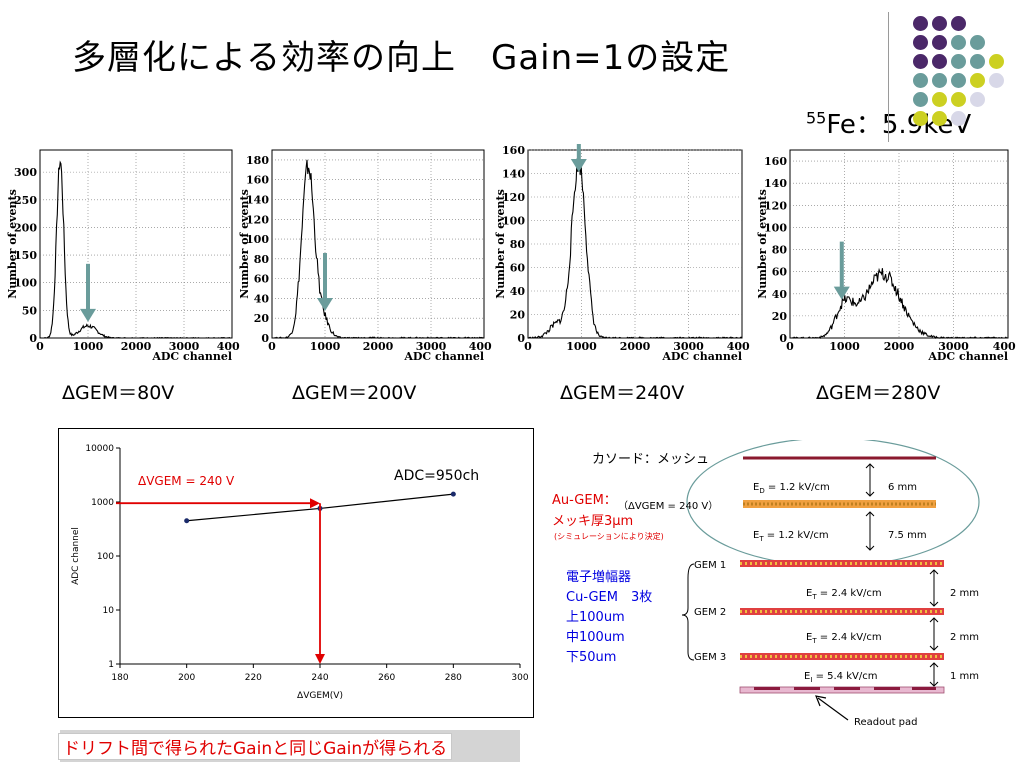  Describe the element at coordinates (453, 678) in the screenshot. I see `x-tick-label: 280` at that location.